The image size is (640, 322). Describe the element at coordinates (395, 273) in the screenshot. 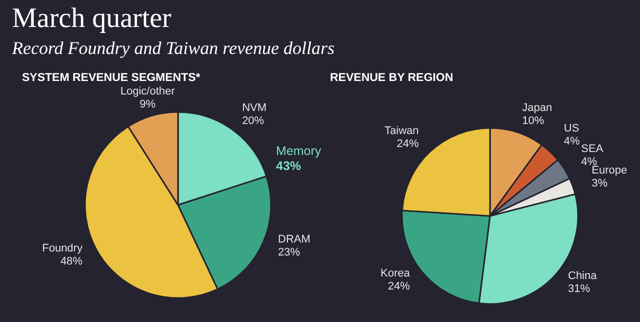

I see `slice-label: Korea` at that location.